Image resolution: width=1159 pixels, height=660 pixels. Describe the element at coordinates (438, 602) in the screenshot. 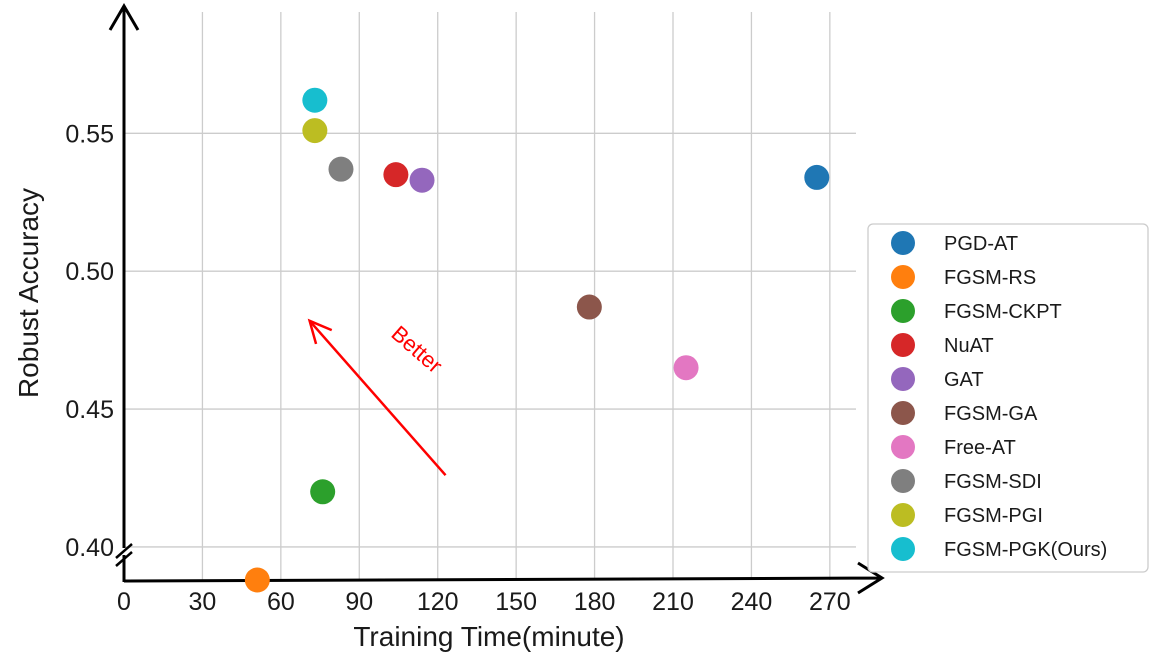

I see `x-tick-label: 120` at that location.